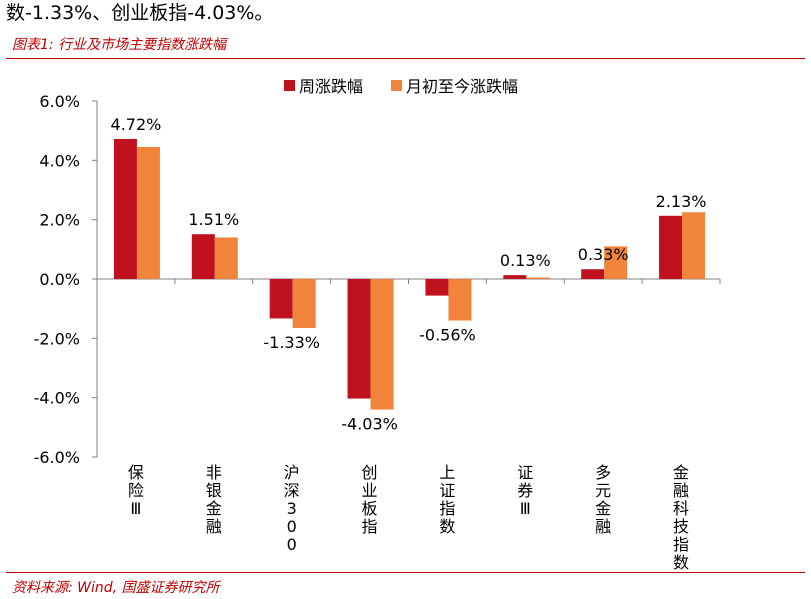  Describe the element at coordinates (331, 86) in the screenshot. I see `legend-label-weekly: 周涨跌幅` at that location.